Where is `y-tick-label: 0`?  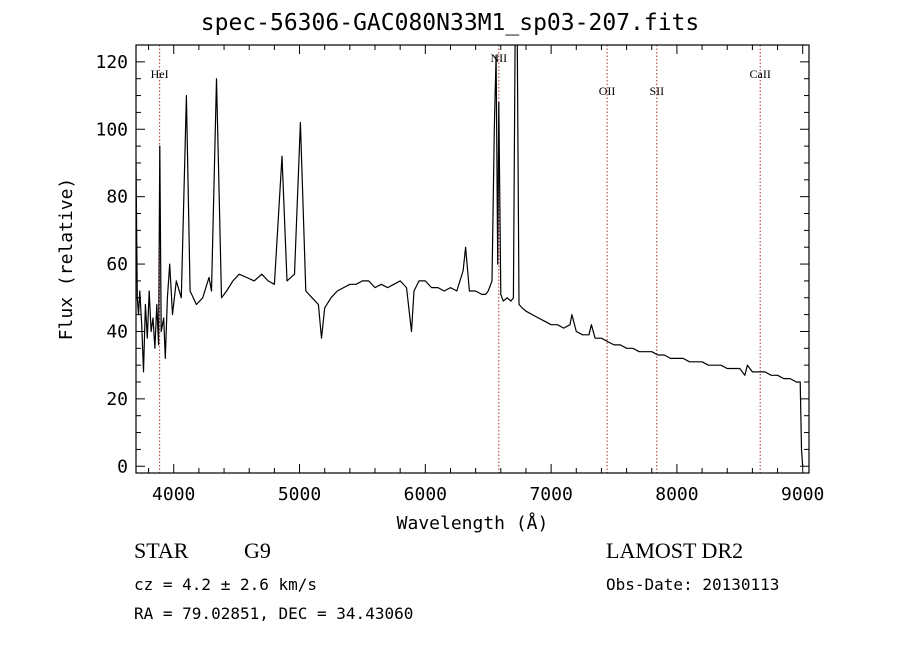 y-tick-label: 0 is located at coordinates (122, 466).